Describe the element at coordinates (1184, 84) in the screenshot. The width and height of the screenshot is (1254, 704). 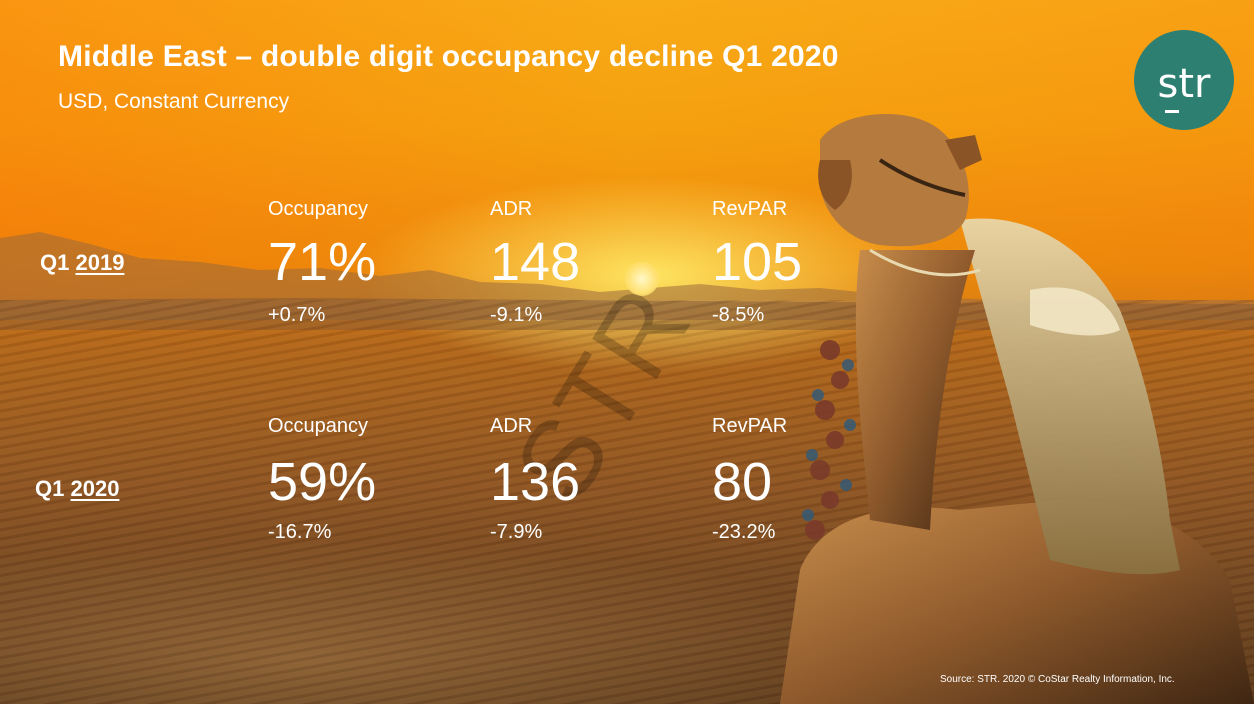
I see `logo-text: str` at that location.